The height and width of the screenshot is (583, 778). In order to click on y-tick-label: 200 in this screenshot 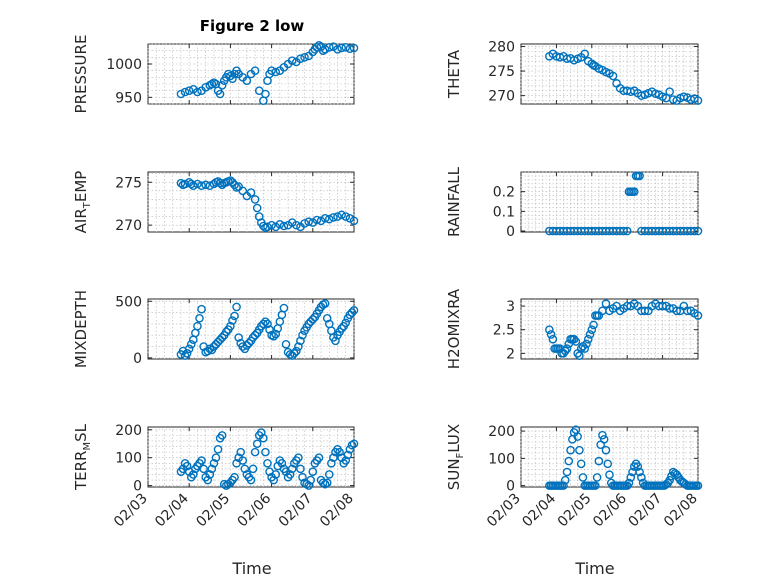, I will do `click(128, 431)`.